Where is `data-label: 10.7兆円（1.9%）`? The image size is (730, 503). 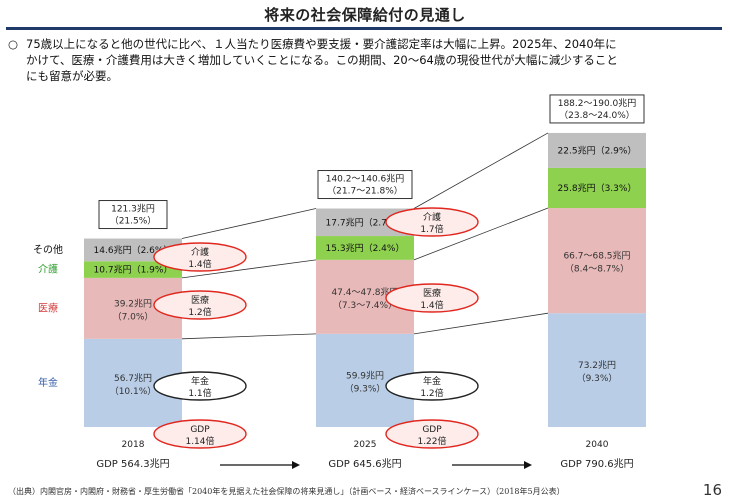 data-label: 10.7兆円（1.9%） is located at coordinates (133, 270).